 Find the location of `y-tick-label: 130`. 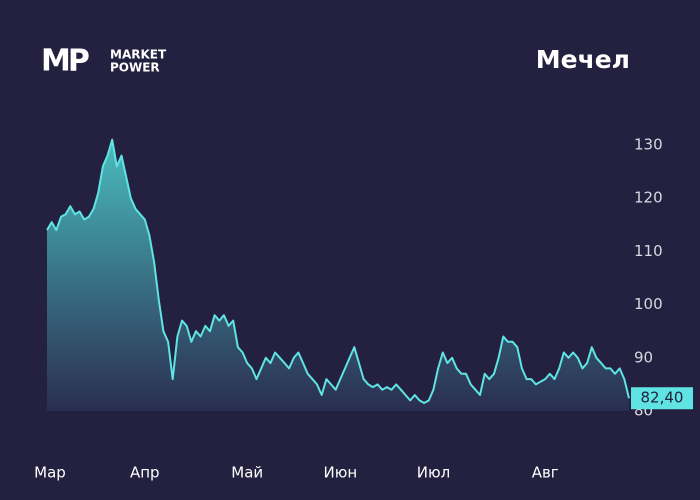

y-tick-label: 130 is located at coordinates (648, 145).